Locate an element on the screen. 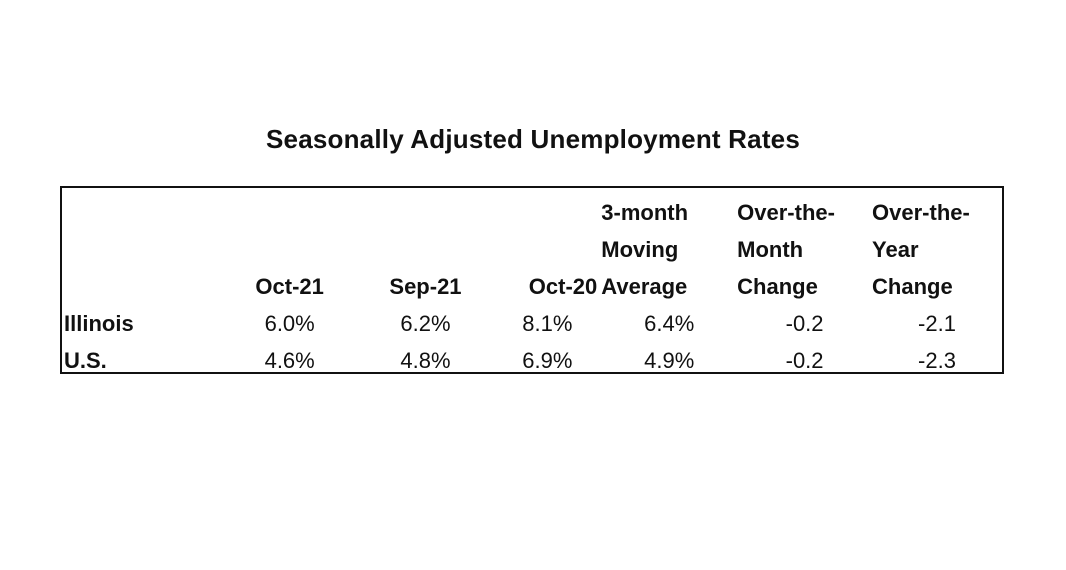  row-label: U.S. is located at coordinates (85, 360).